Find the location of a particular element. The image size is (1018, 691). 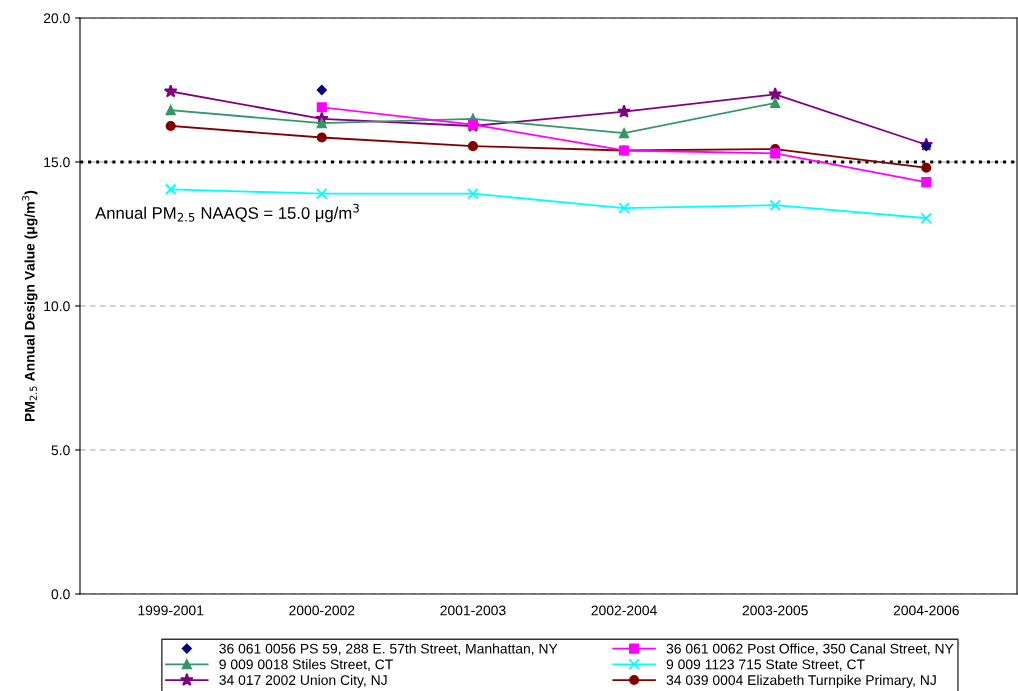

legend-label: 36 061 0062 Post Office, 350 Canal Street, NY is located at coordinates (810, 649).